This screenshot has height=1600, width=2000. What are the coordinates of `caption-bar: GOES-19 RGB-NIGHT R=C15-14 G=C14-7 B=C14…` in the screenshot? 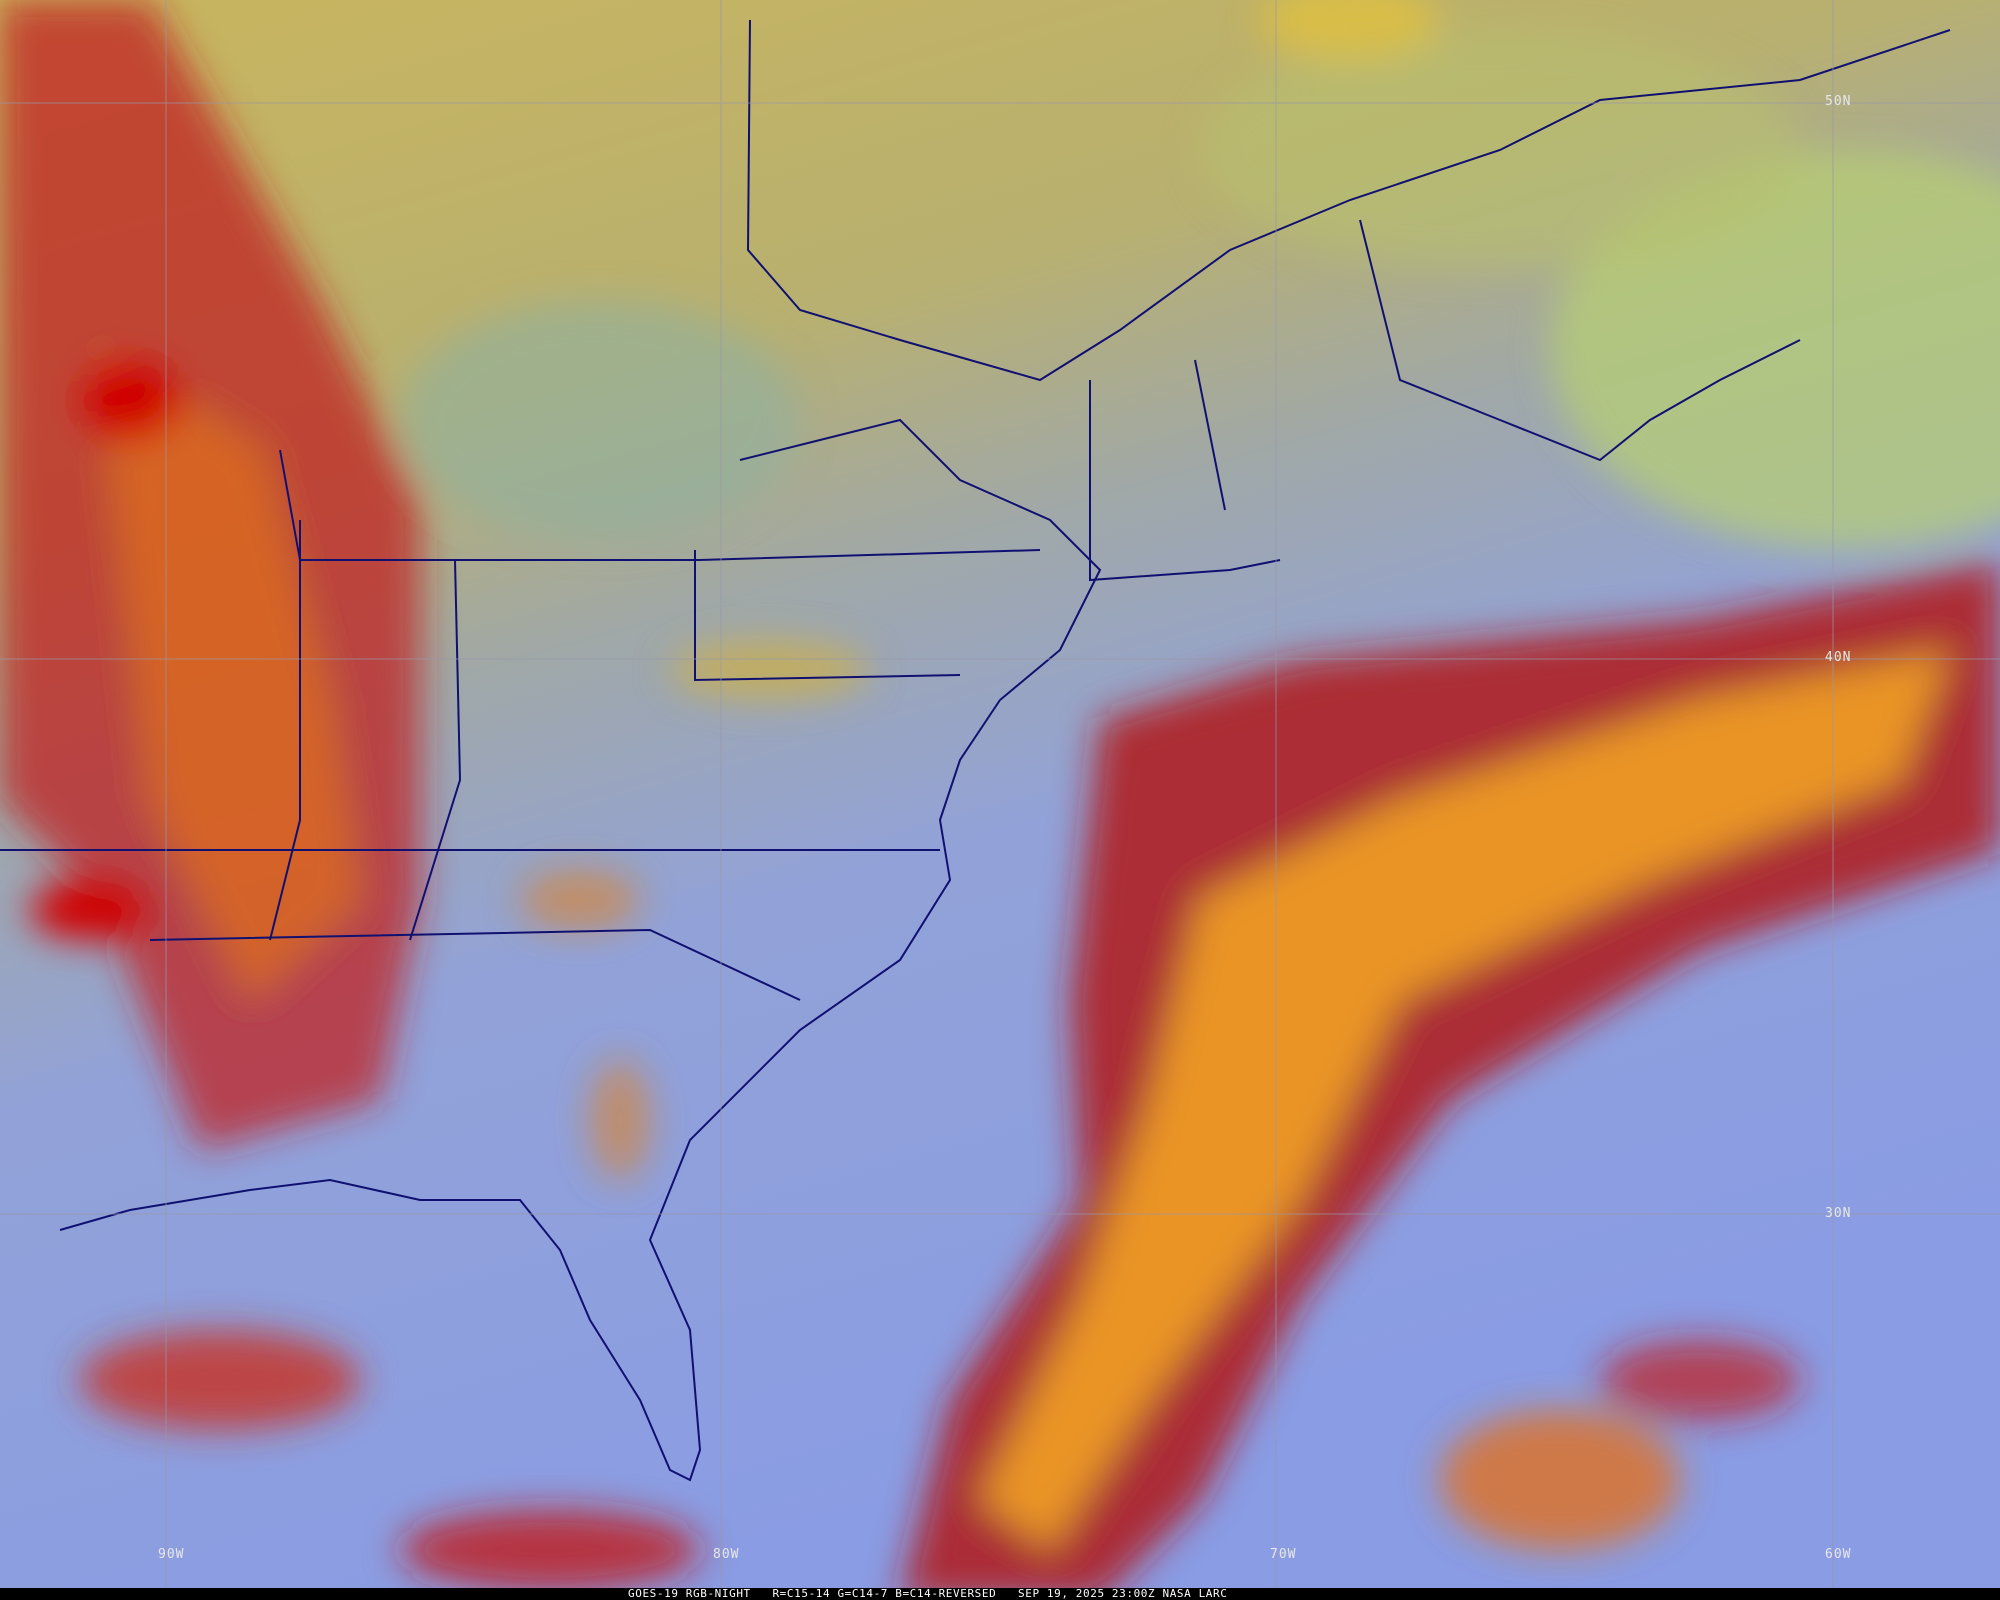 It's located at (1000, 1593).